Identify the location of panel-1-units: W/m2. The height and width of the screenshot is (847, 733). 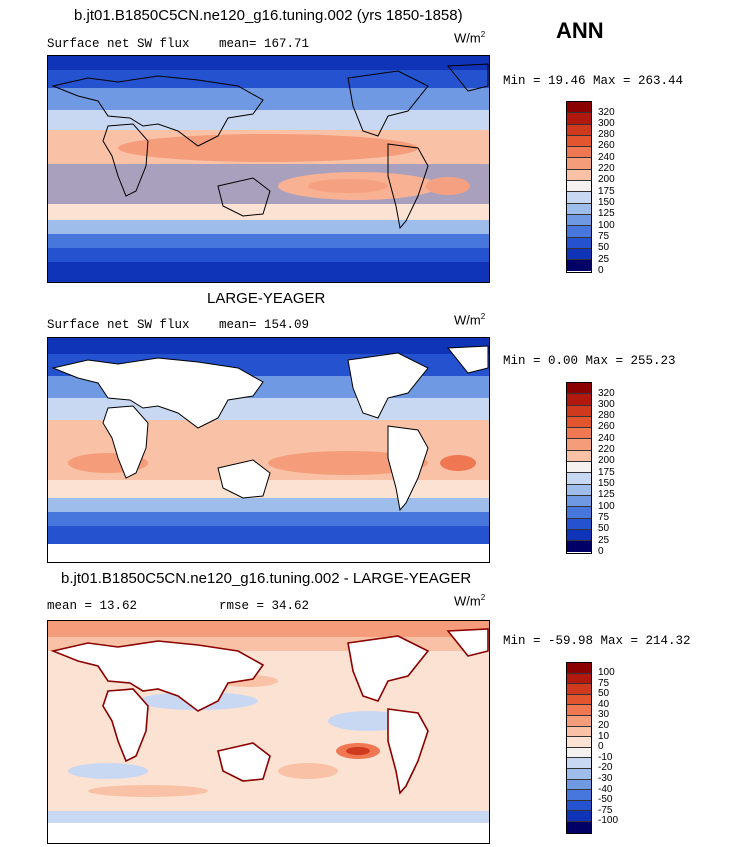
(469, 37).